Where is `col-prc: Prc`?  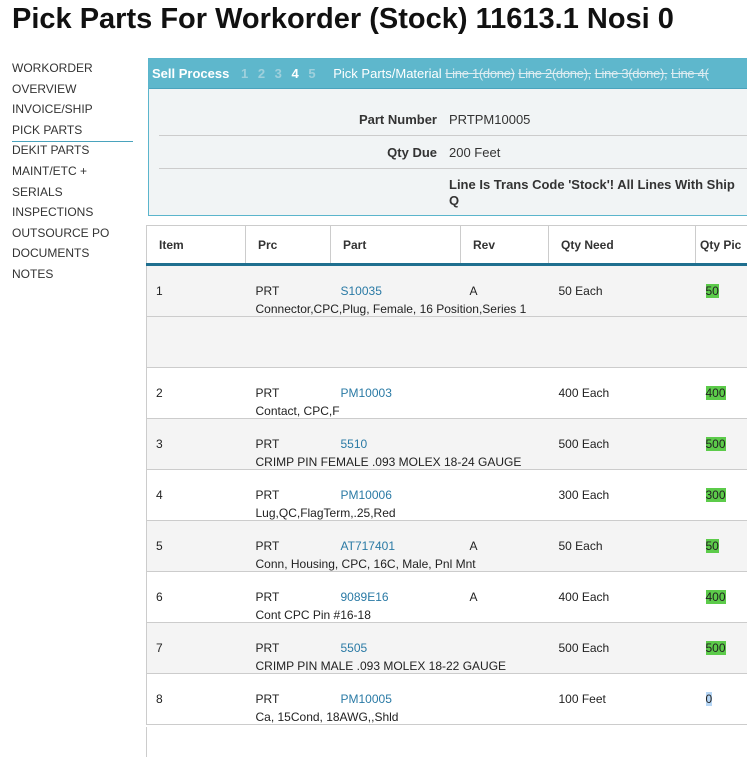
col-prc: Prc is located at coordinates (288, 245).